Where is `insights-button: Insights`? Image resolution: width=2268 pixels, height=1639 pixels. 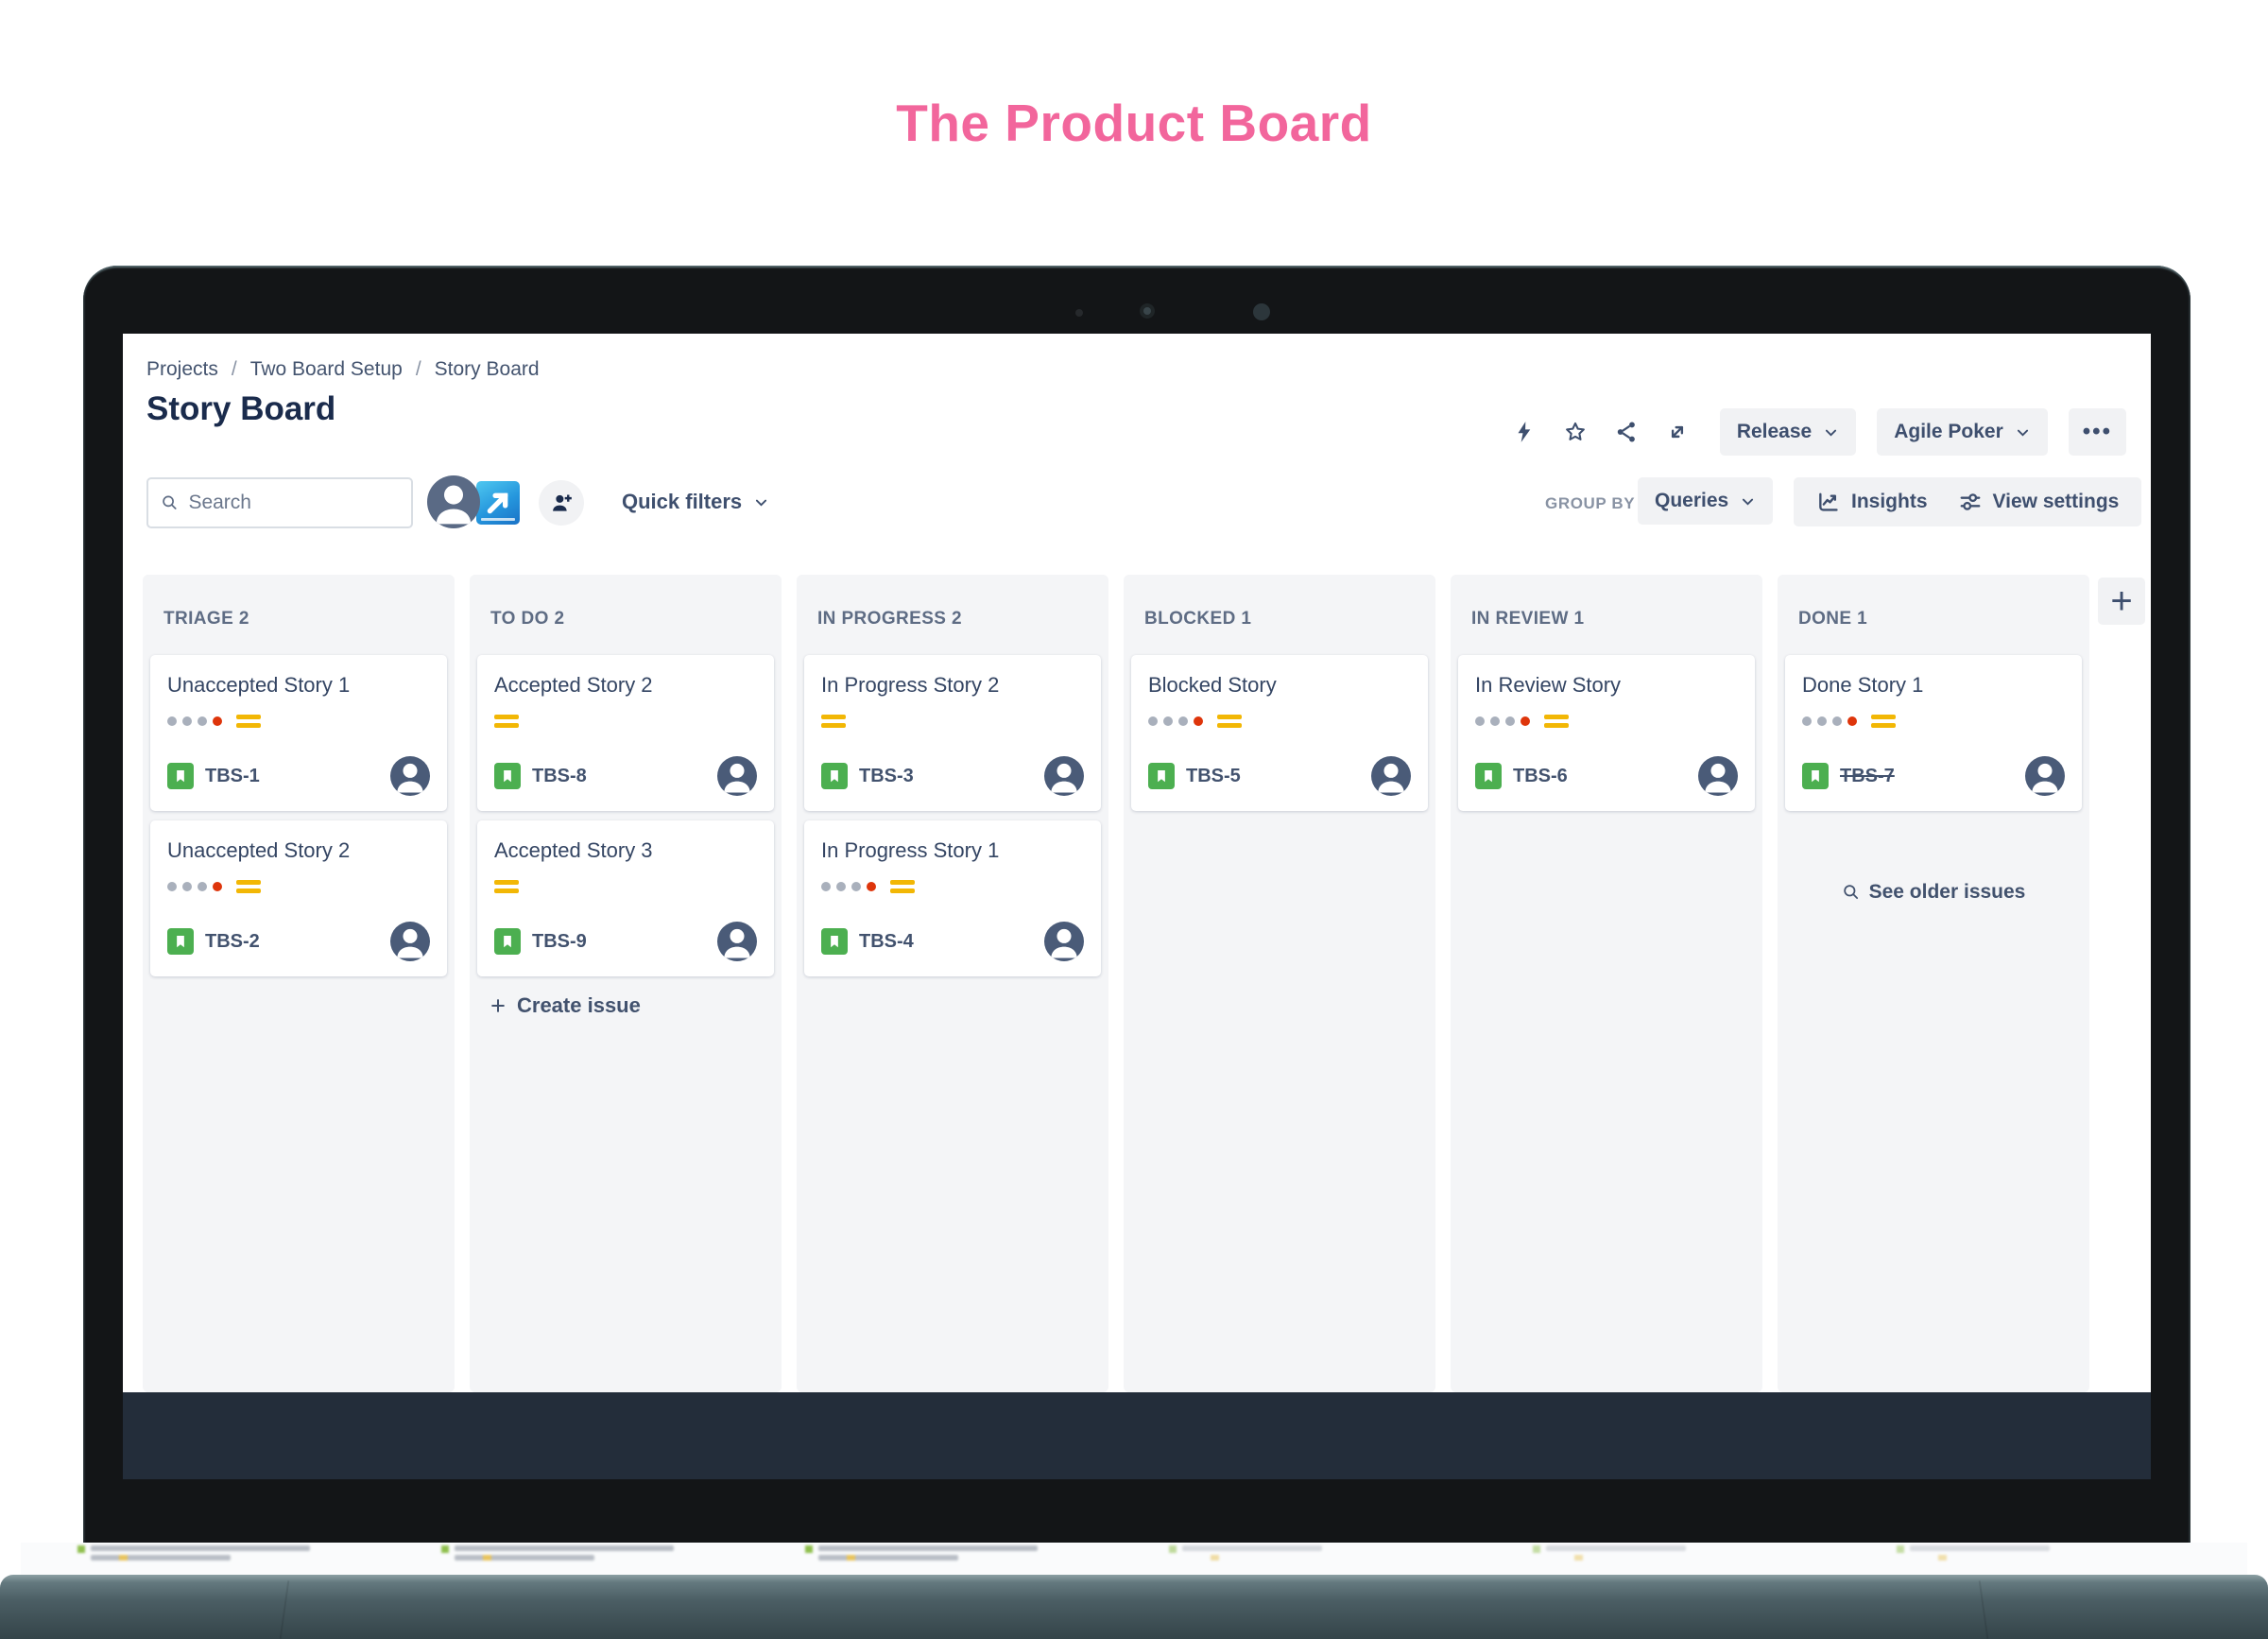
insights-button: Insights is located at coordinates (1872, 502).